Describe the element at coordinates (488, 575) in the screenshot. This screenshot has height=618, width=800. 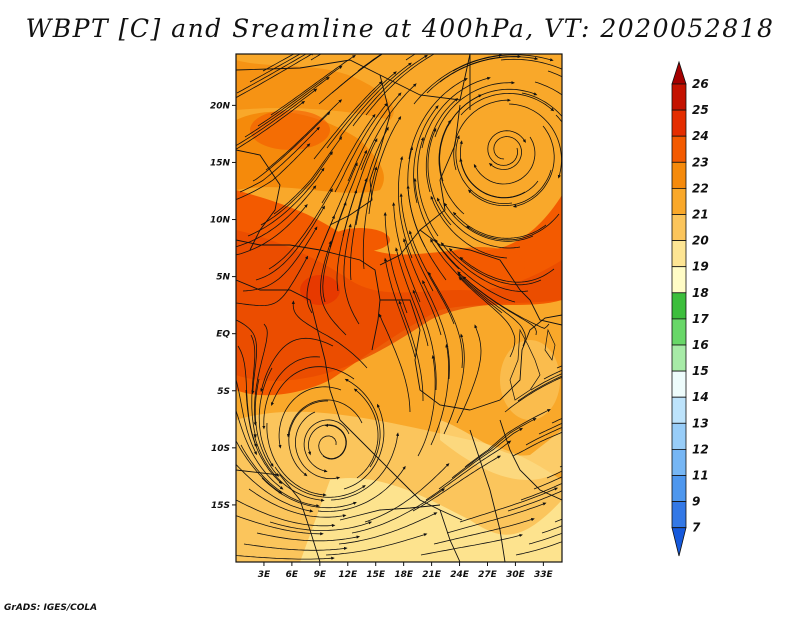
I see `lon-tick-label: 27E` at that location.